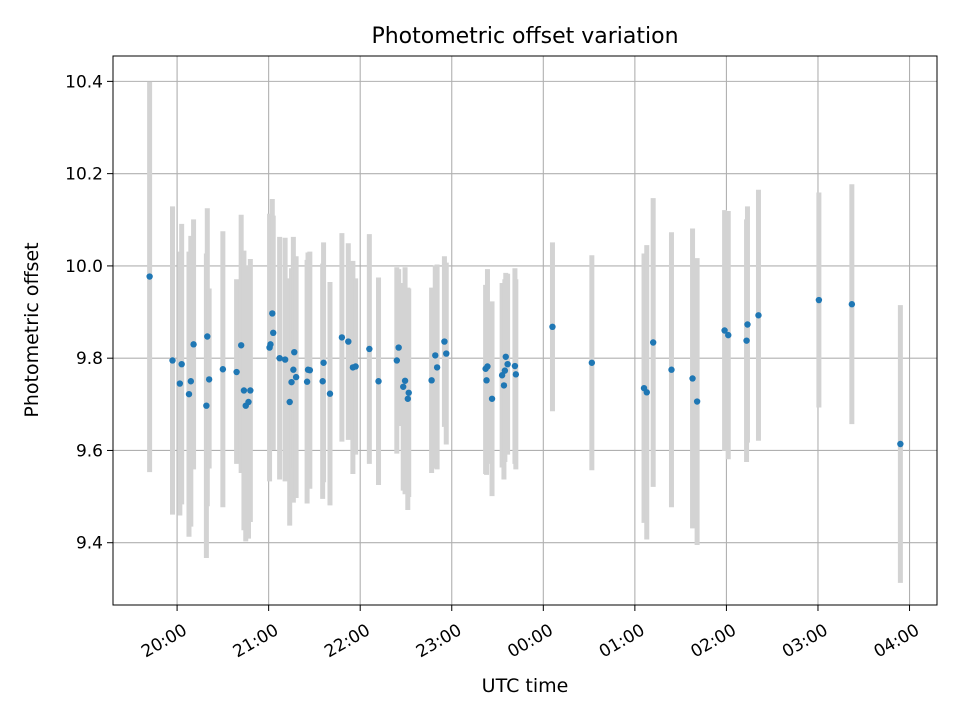 Image resolution: width=960 pixels, height=720 pixels. I want to click on y-tick-label: 10.4, so click(84, 82).